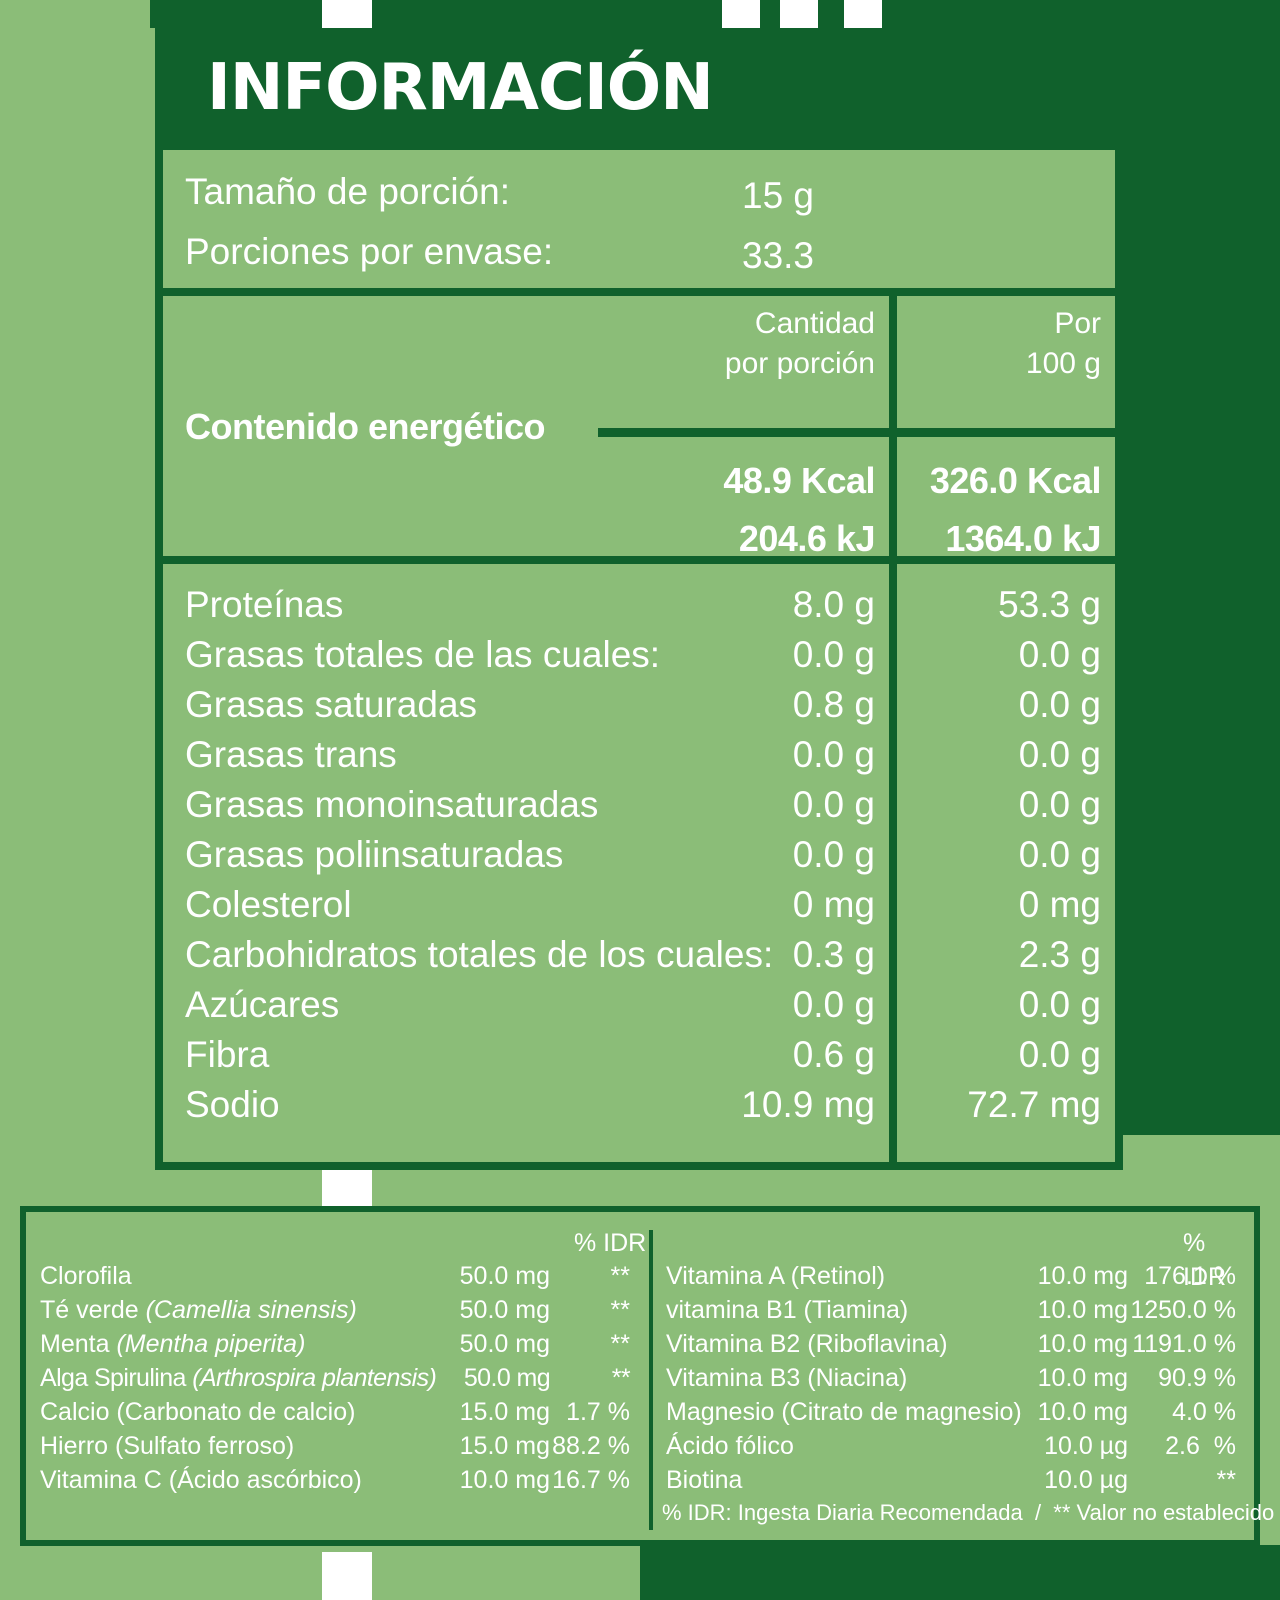  What do you see at coordinates (335, 1446) in the screenshot?
I see `supplement-row: Hierro (Sulfato ferroso) 15.0 mg 88.2 %` at bounding box center [335, 1446].